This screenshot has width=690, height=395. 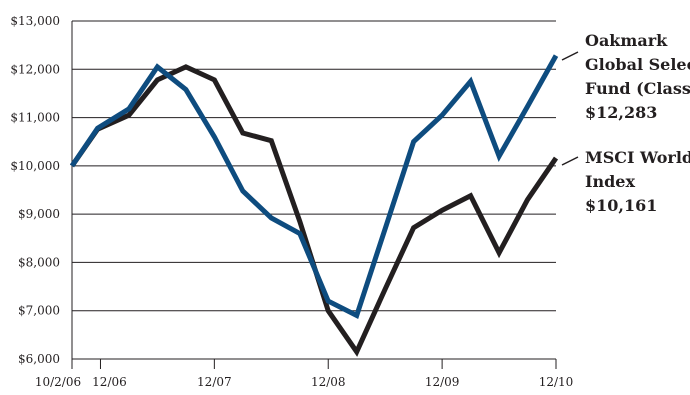 What do you see at coordinates (39, 262) in the screenshot?
I see `y-tick-label: $8,000` at bounding box center [39, 262].